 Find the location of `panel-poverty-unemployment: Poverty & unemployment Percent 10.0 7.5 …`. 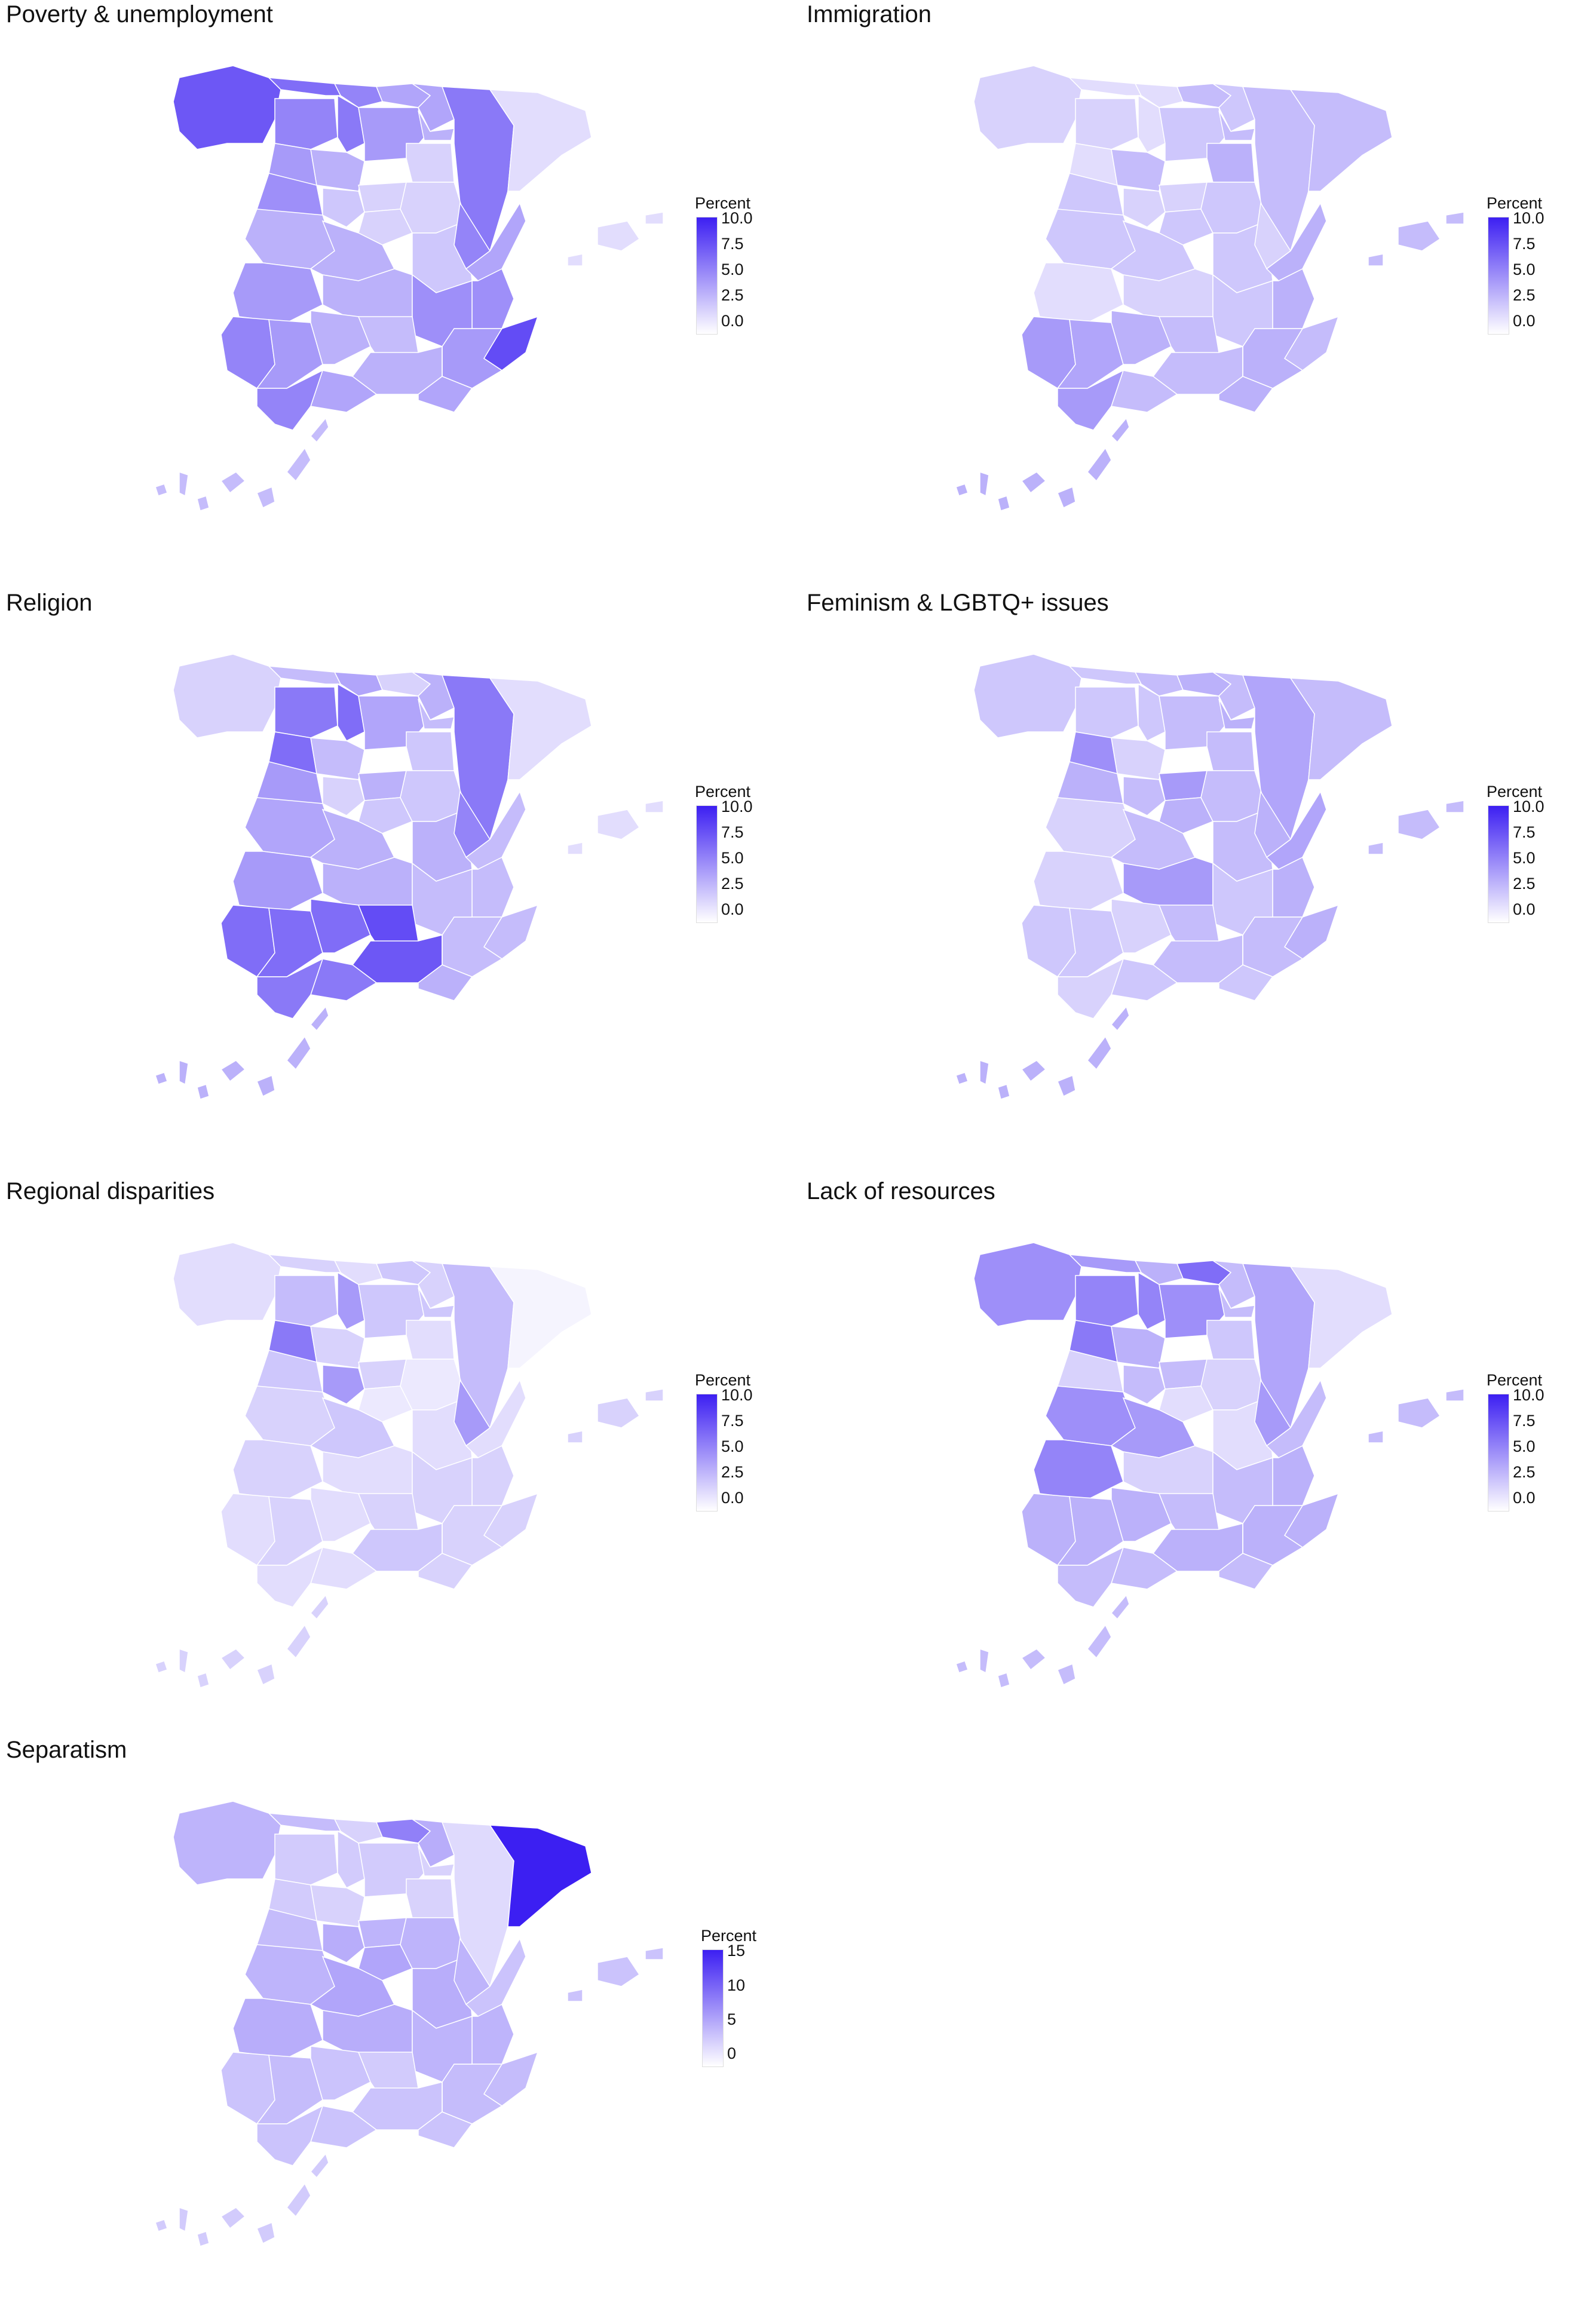

panel-poverty-unemployment: Poverty & unemployment Percent 10.0 7.5 … is located at coordinates (393, 292).